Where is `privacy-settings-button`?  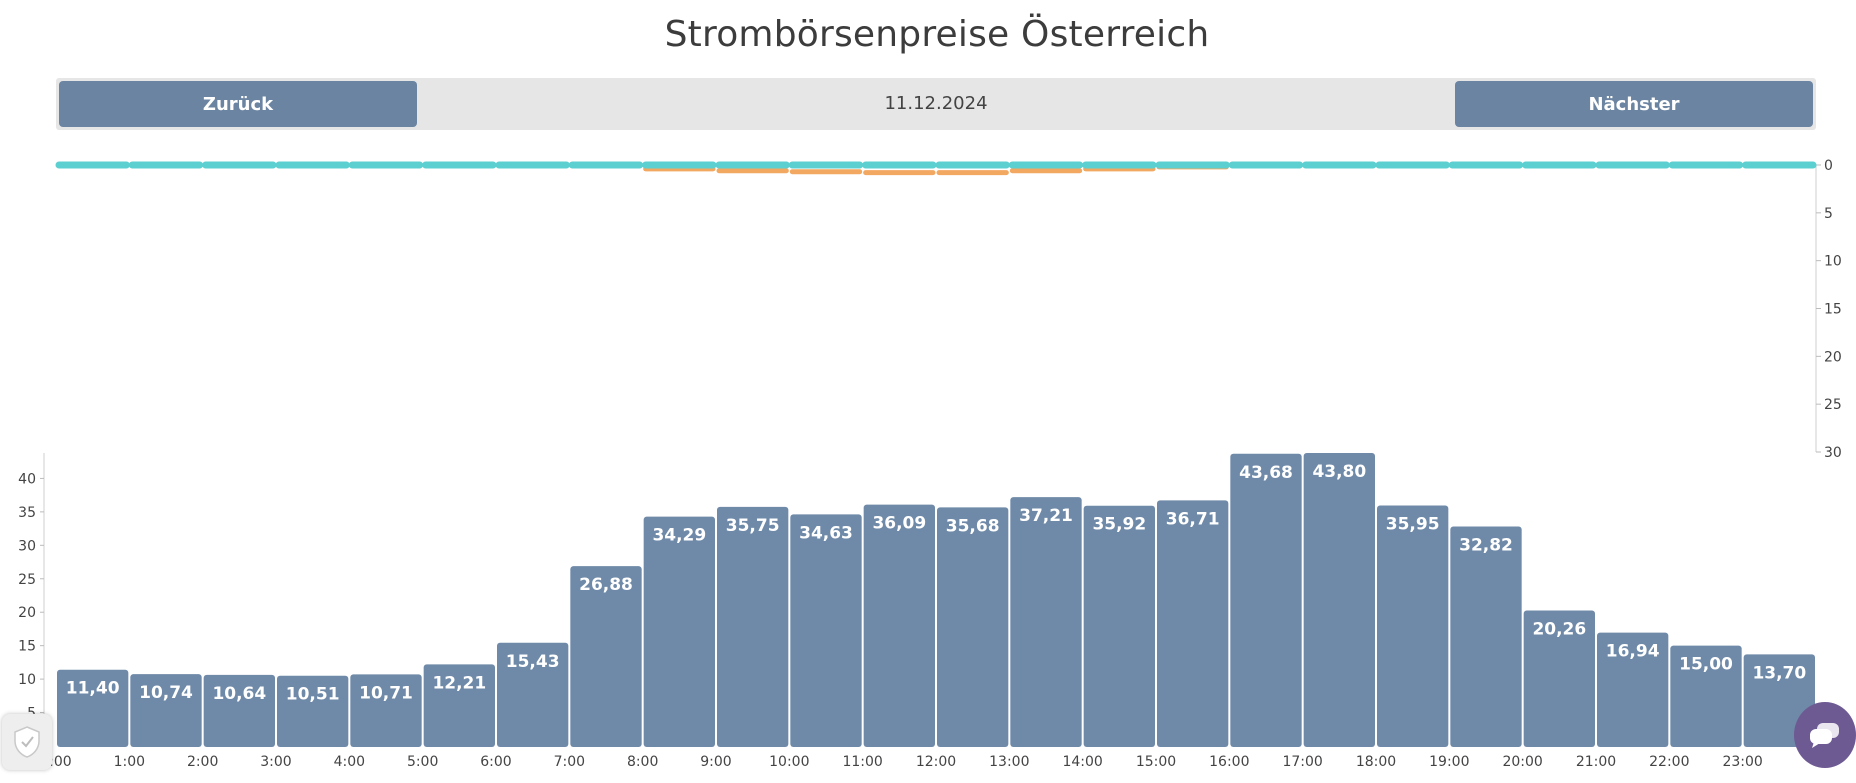 privacy-settings-button is located at coordinates (27, 742).